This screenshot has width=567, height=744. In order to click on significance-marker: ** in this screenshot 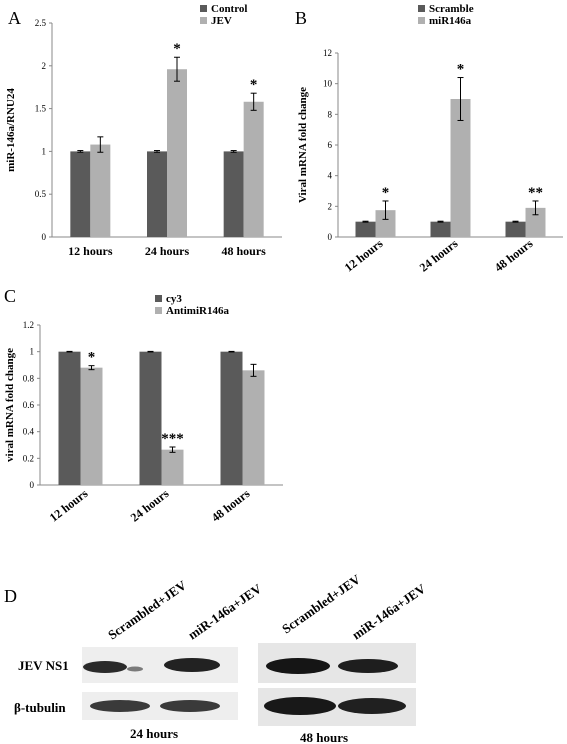, I will do `click(535, 193)`.